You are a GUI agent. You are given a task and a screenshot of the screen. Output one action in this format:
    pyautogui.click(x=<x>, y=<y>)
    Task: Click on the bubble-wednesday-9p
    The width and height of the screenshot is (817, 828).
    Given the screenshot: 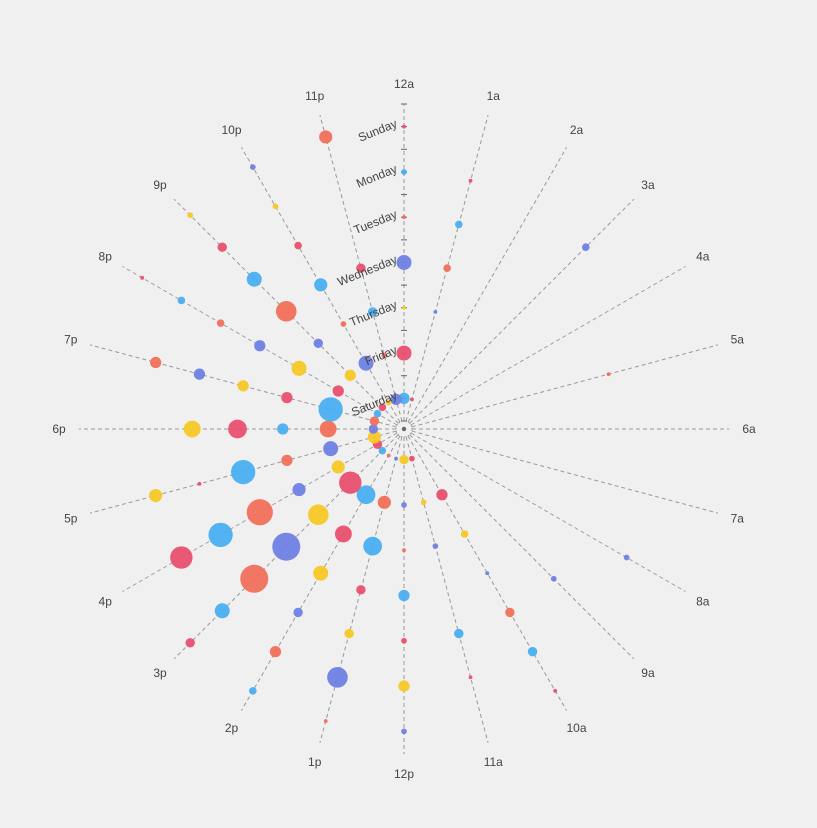 What is the action you would take?
    pyautogui.click(x=286, y=311)
    